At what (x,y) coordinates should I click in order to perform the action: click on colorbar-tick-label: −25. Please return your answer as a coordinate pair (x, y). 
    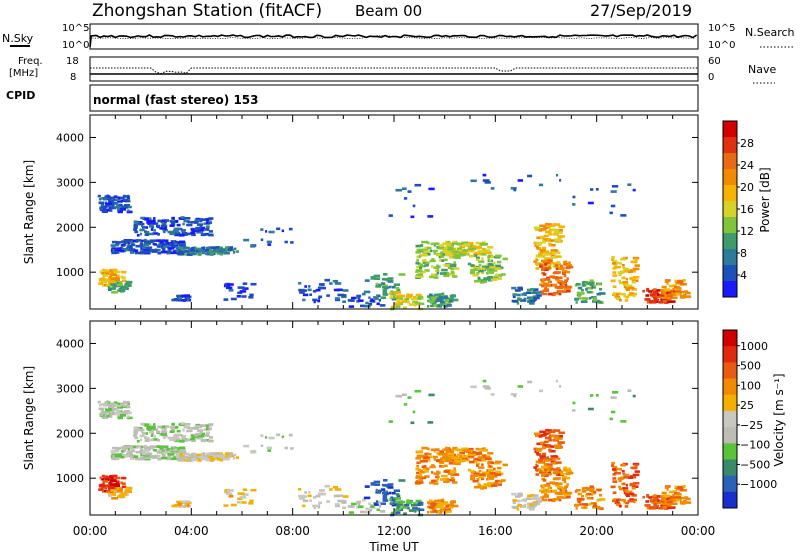
    Looking at the image, I should click on (751, 425).